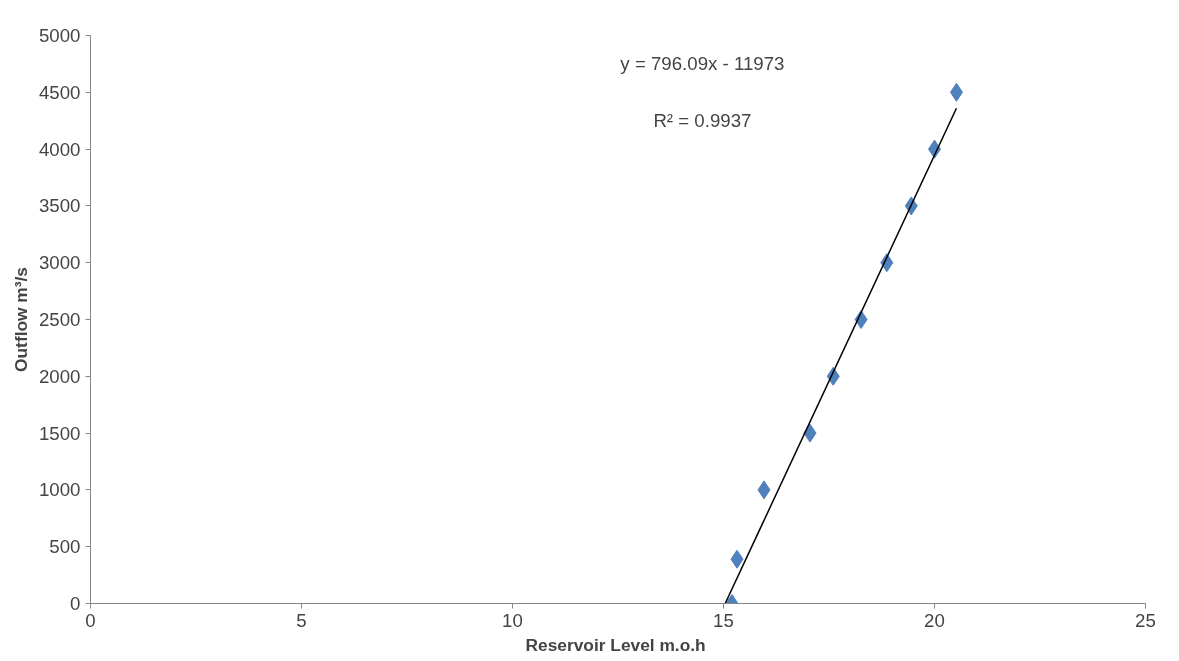 This screenshot has width=1179, height=661. I want to click on x-tick-label: 25, so click(1145, 620).